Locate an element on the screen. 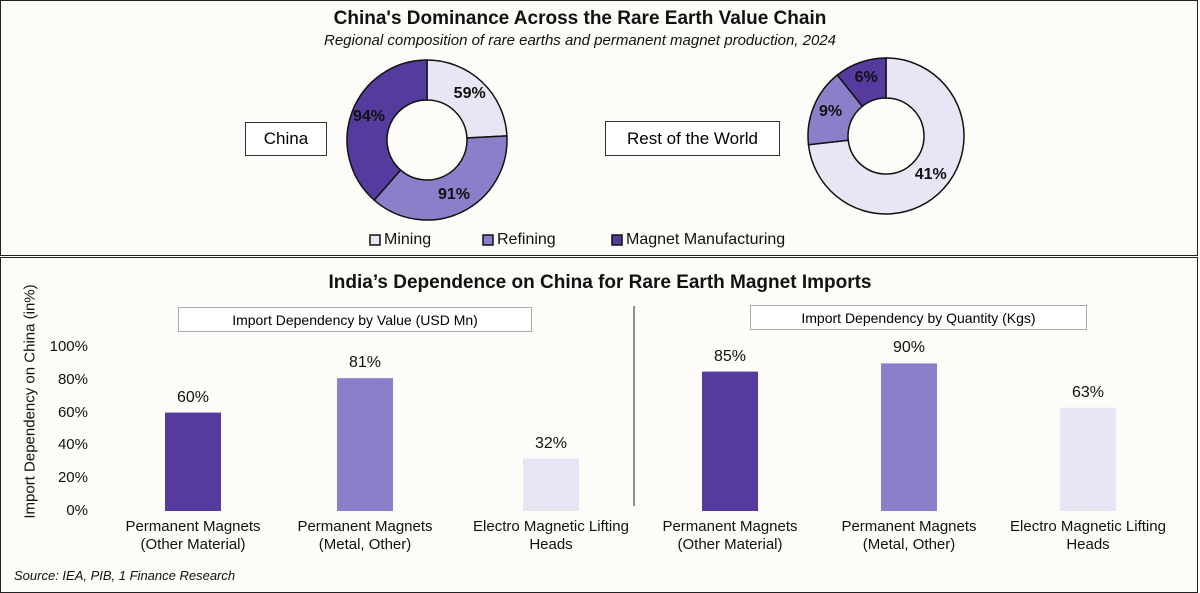 The height and width of the screenshot is (593, 1200). quantity-panel-label: Import Dependency by Quantity (Kgs) is located at coordinates (918, 317).